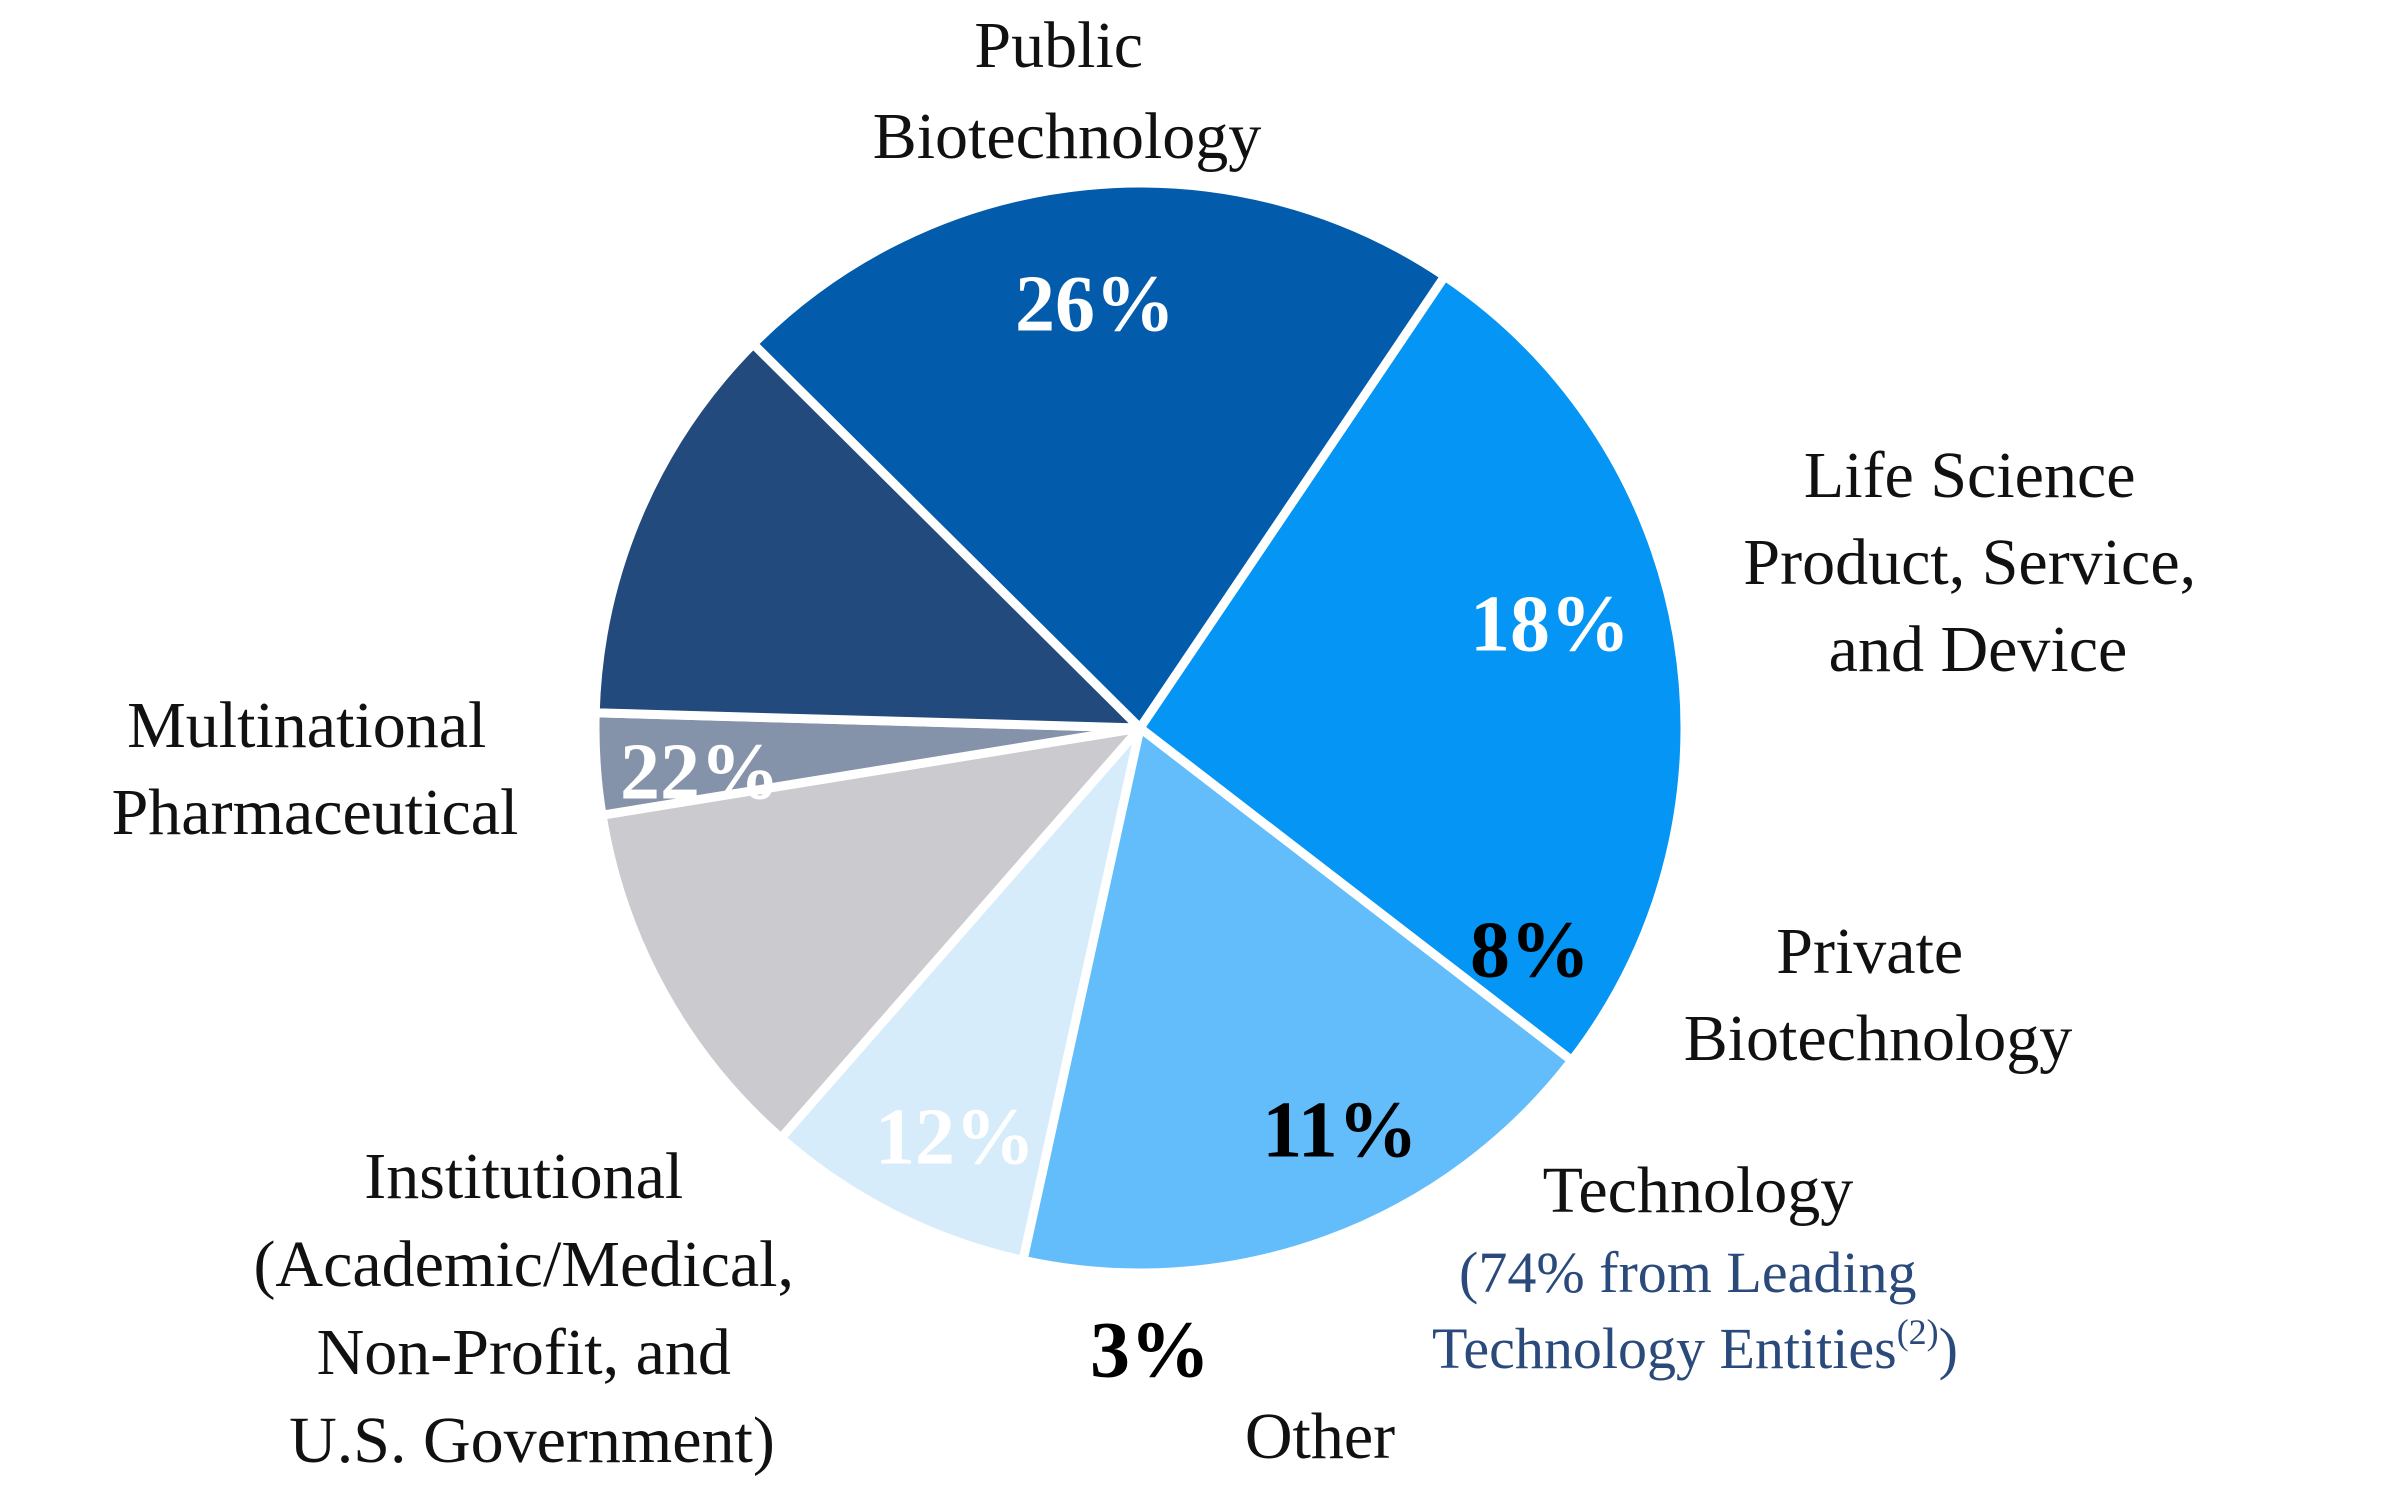  Describe the element at coordinates (960, 994) in the screenshot. I see `pie-slice-private-biotechnology` at that location.